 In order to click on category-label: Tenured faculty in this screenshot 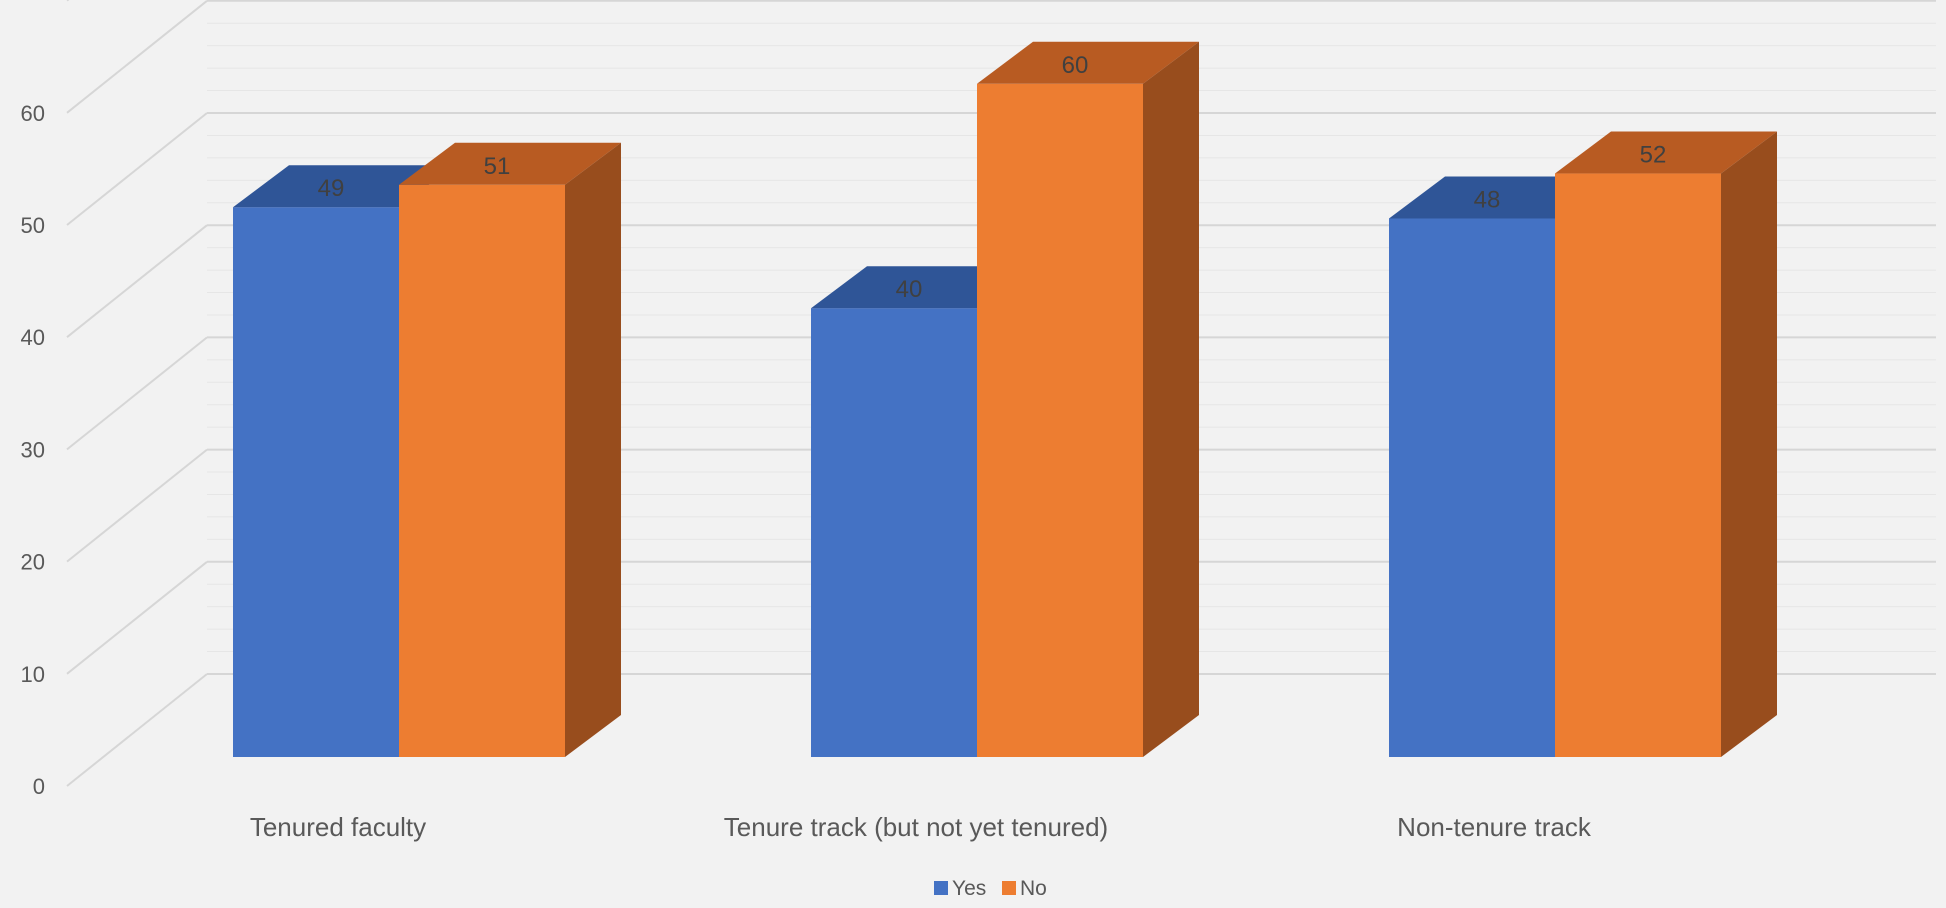, I will do `click(338, 827)`.